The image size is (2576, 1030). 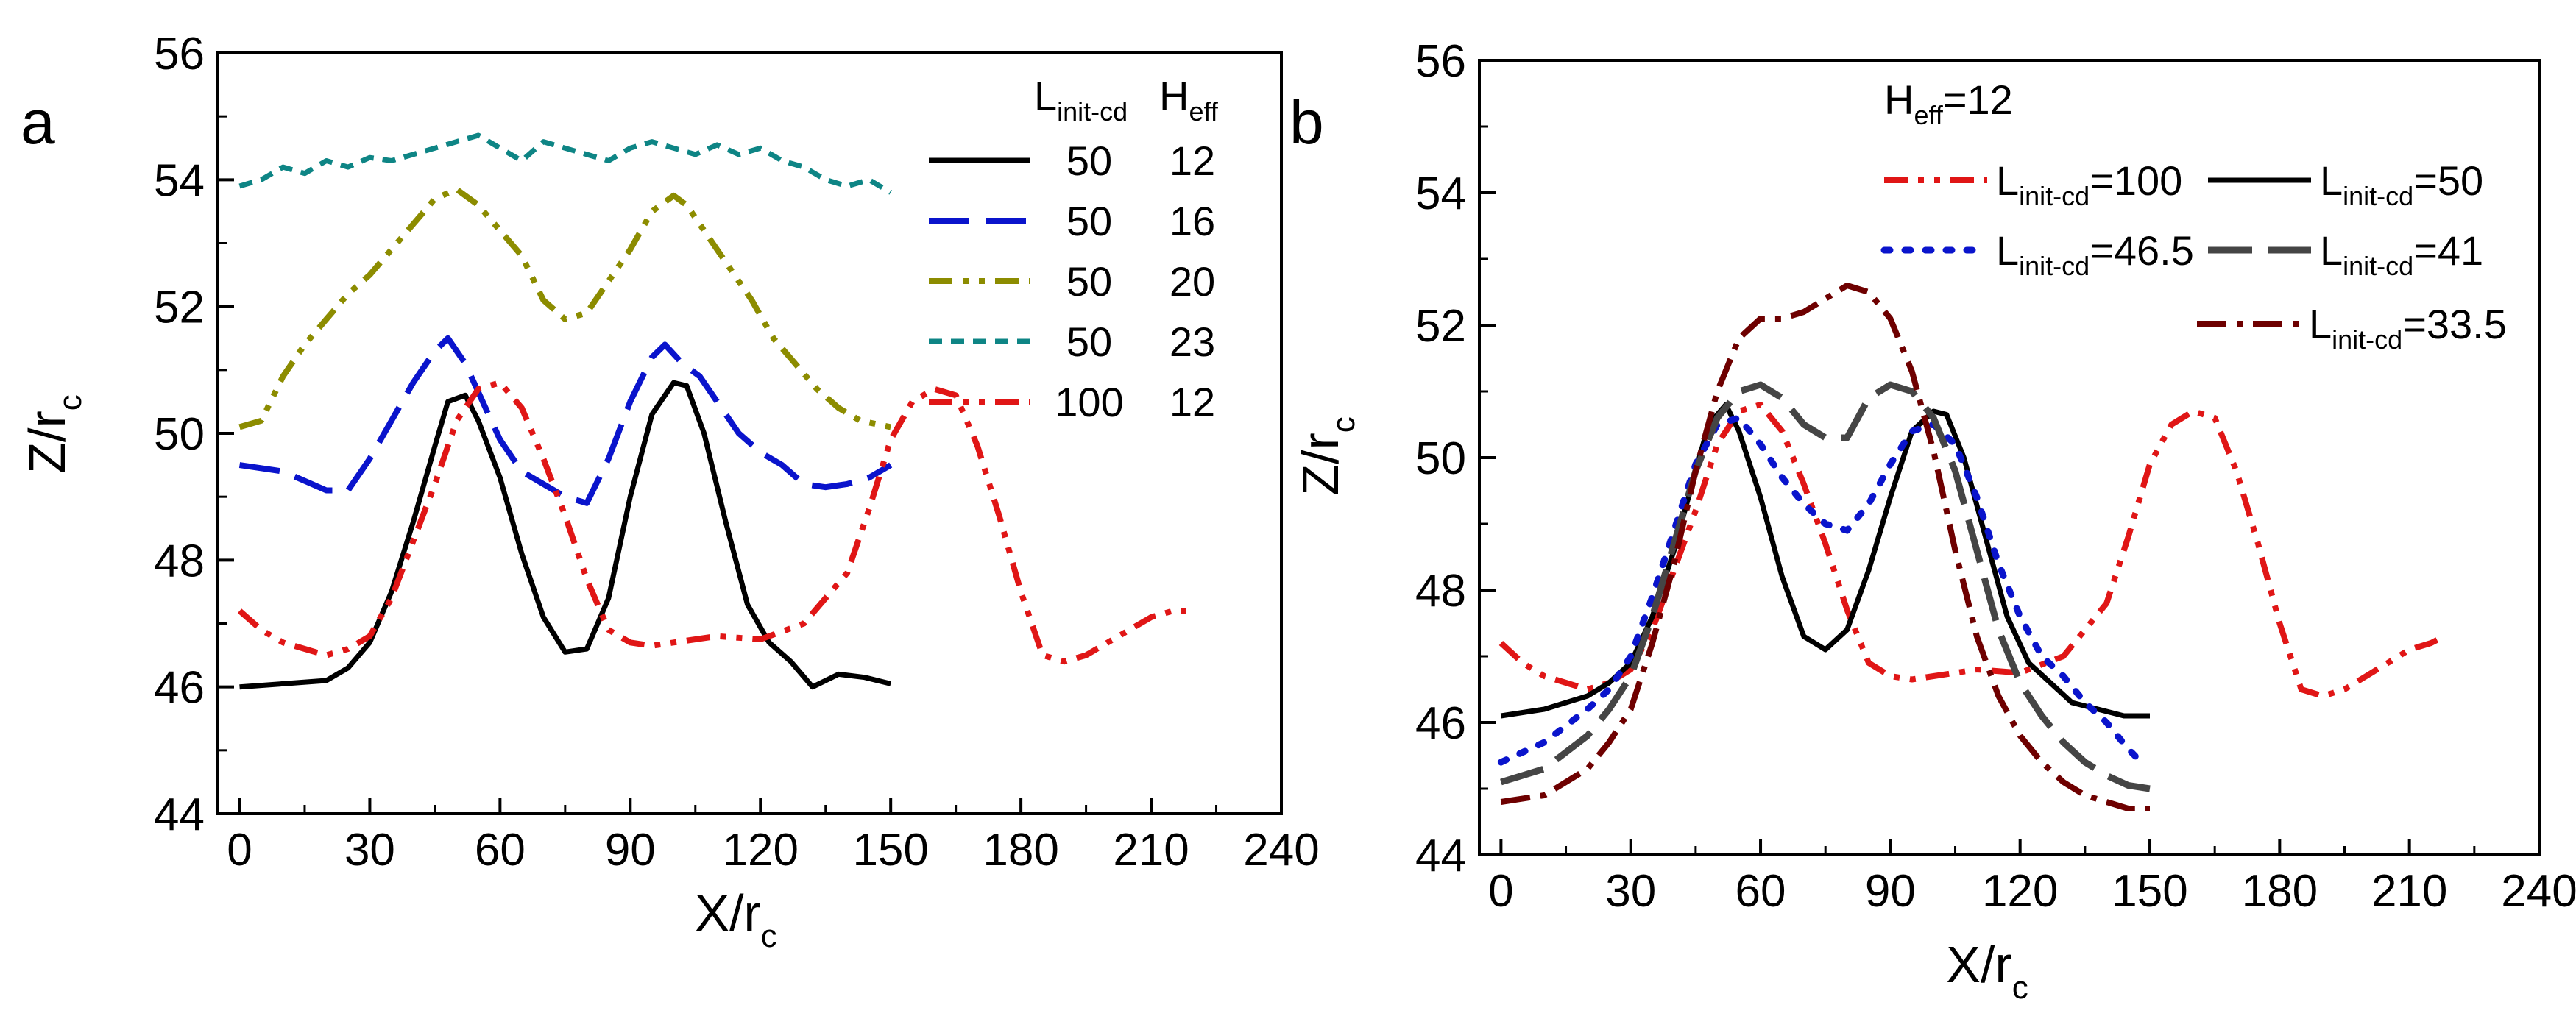 What do you see at coordinates (2408, 328) in the screenshot?
I see `legend-label: Linit-cd=33.5` at bounding box center [2408, 328].